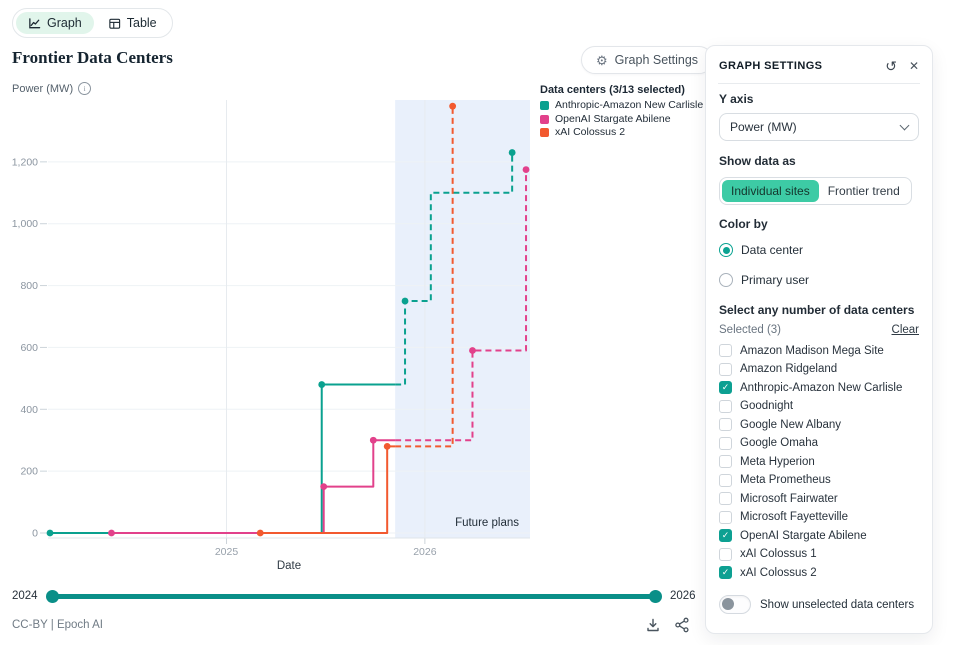  Describe the element at coordinates (891, 66) in the screenshot. I see `reset-icon: ↺` at that location.